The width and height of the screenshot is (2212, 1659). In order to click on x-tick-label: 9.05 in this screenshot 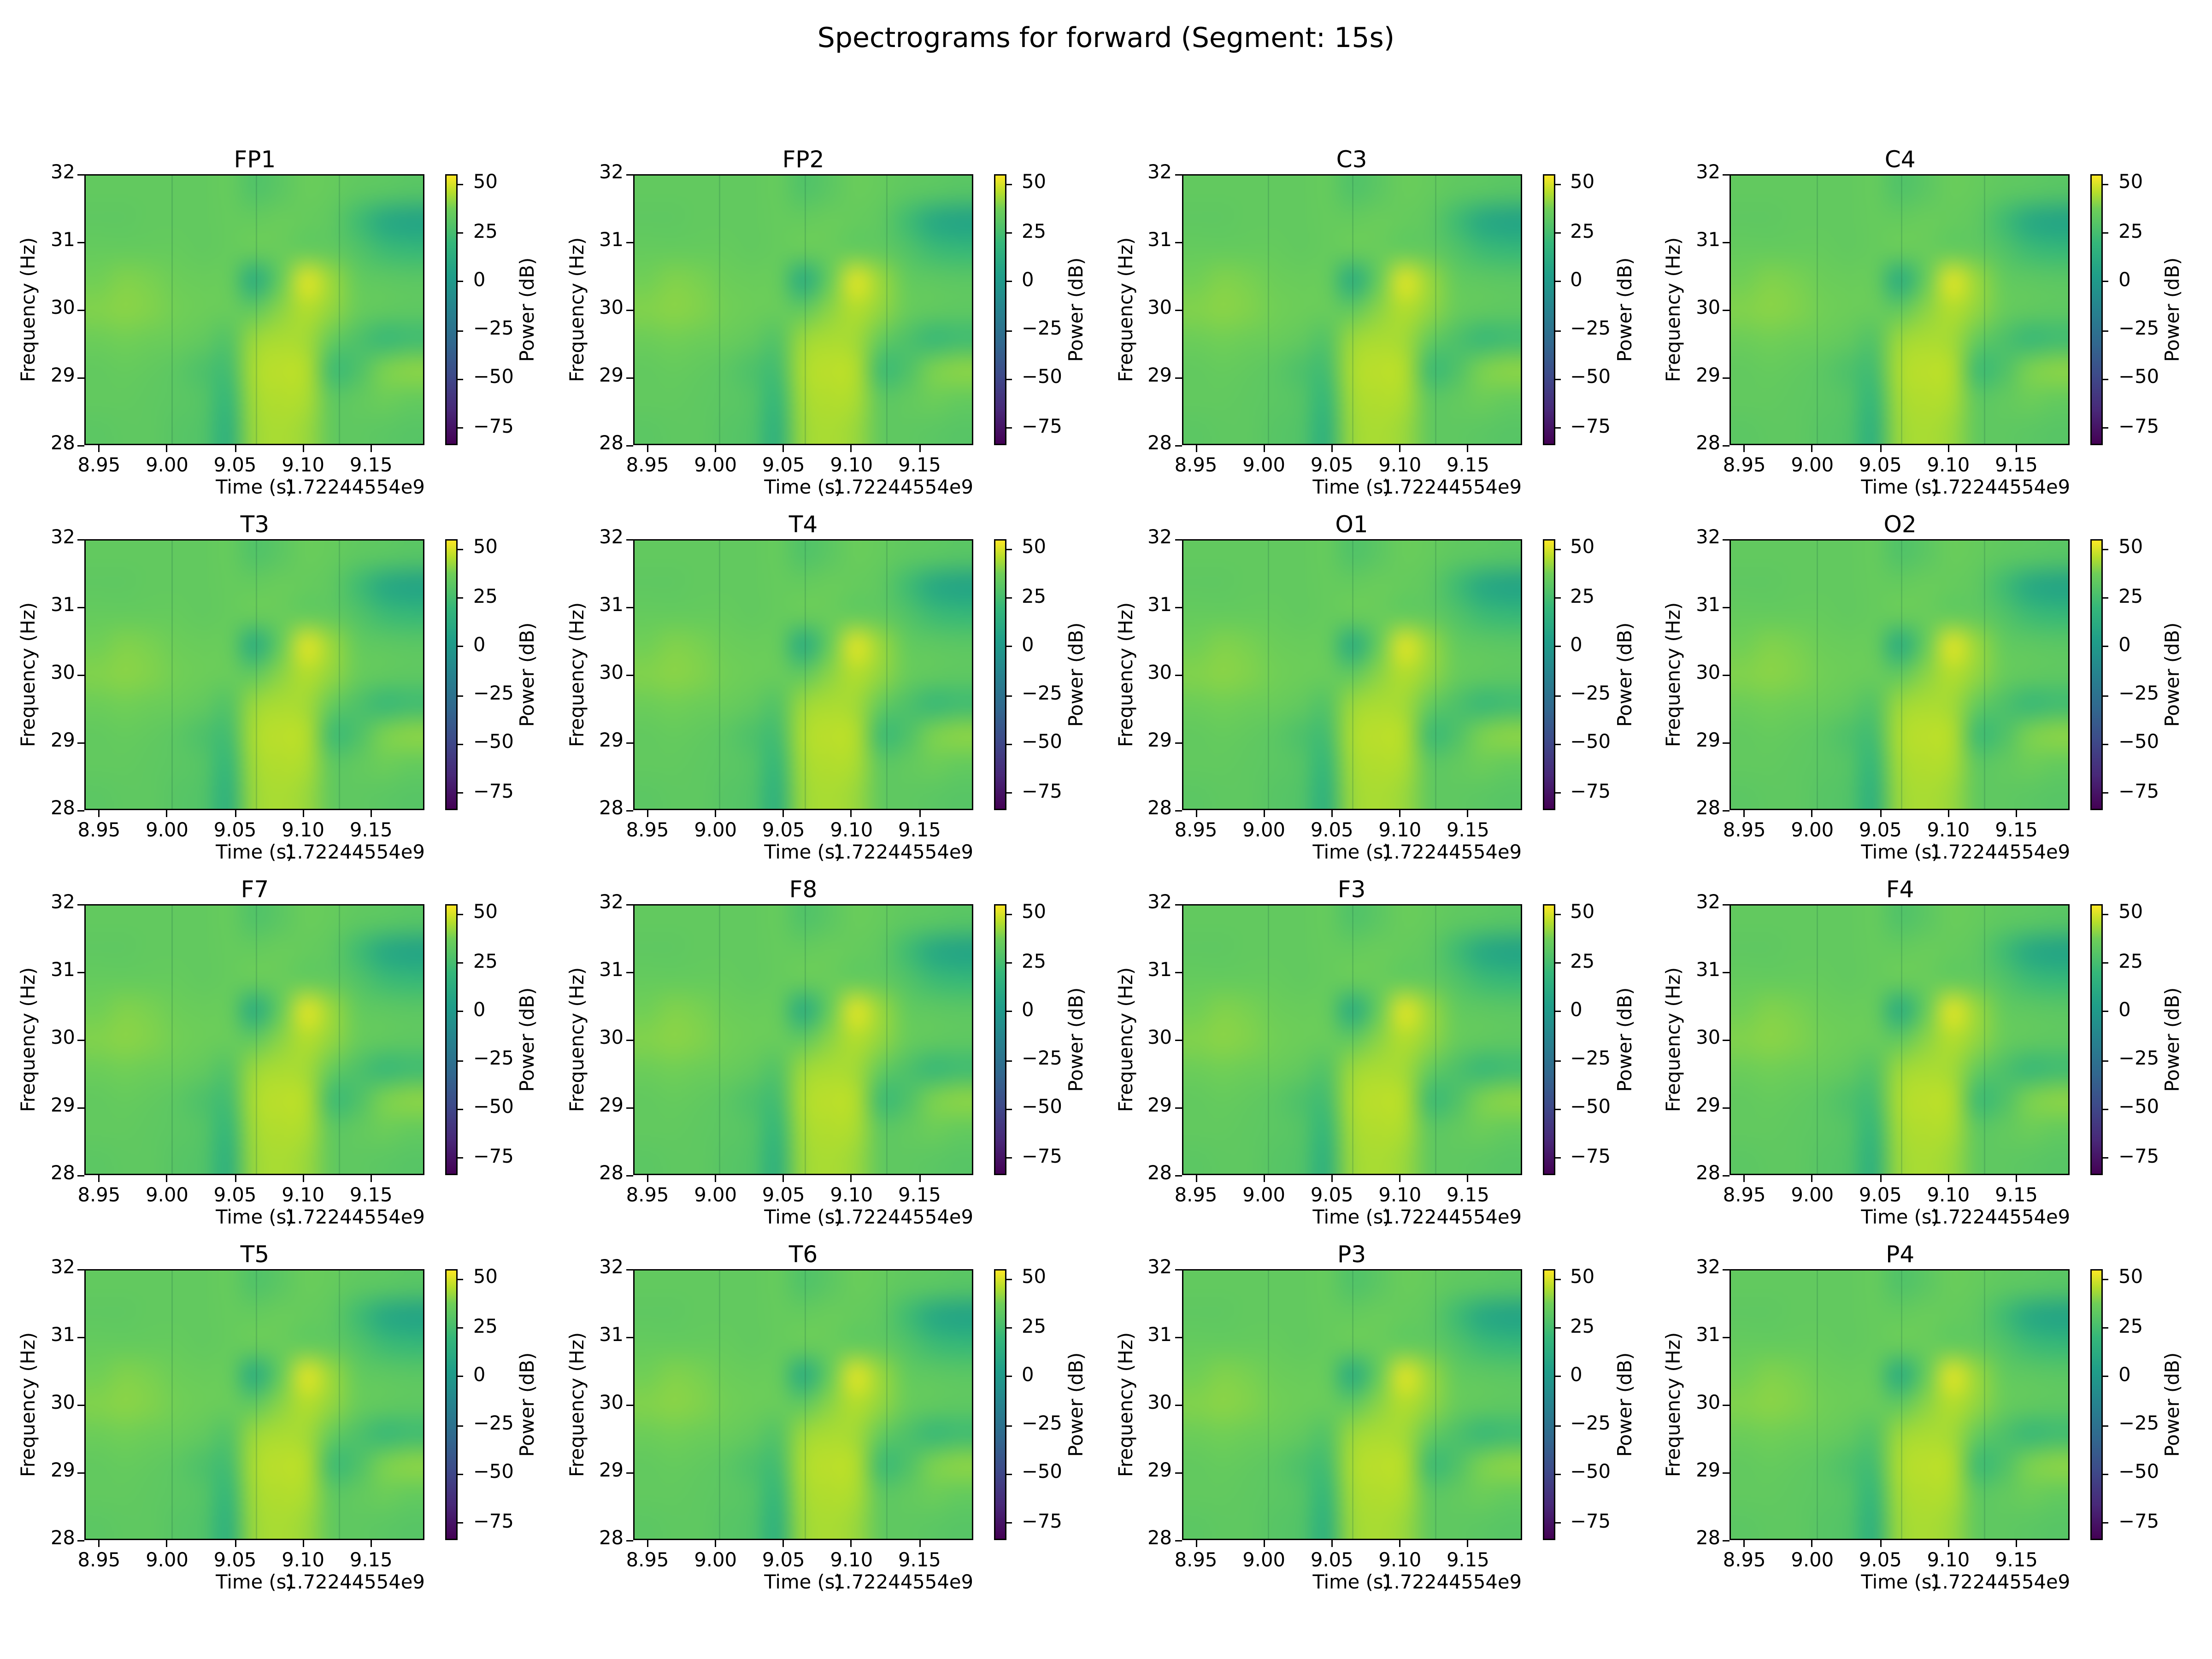, I will do `click(235, 1561)`.